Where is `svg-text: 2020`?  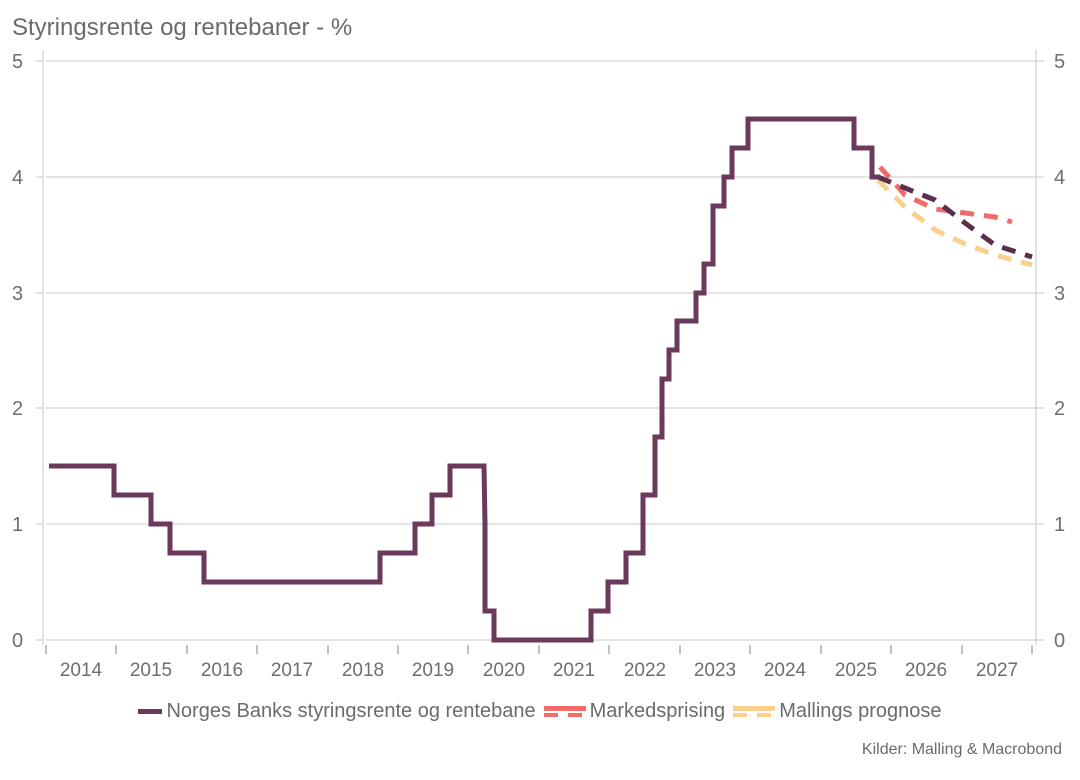
svg-text: 2020 is located at coordinates (504, 670).